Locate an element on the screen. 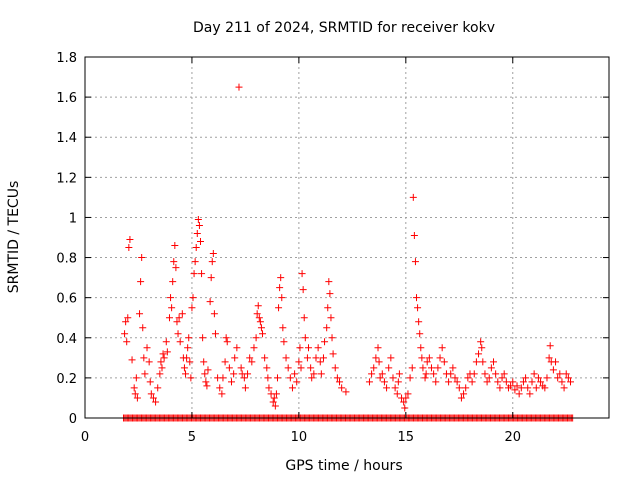 This screenshot has width=640, height=485. y-tick-label: 1.6 is located at coordinates (66, 98).